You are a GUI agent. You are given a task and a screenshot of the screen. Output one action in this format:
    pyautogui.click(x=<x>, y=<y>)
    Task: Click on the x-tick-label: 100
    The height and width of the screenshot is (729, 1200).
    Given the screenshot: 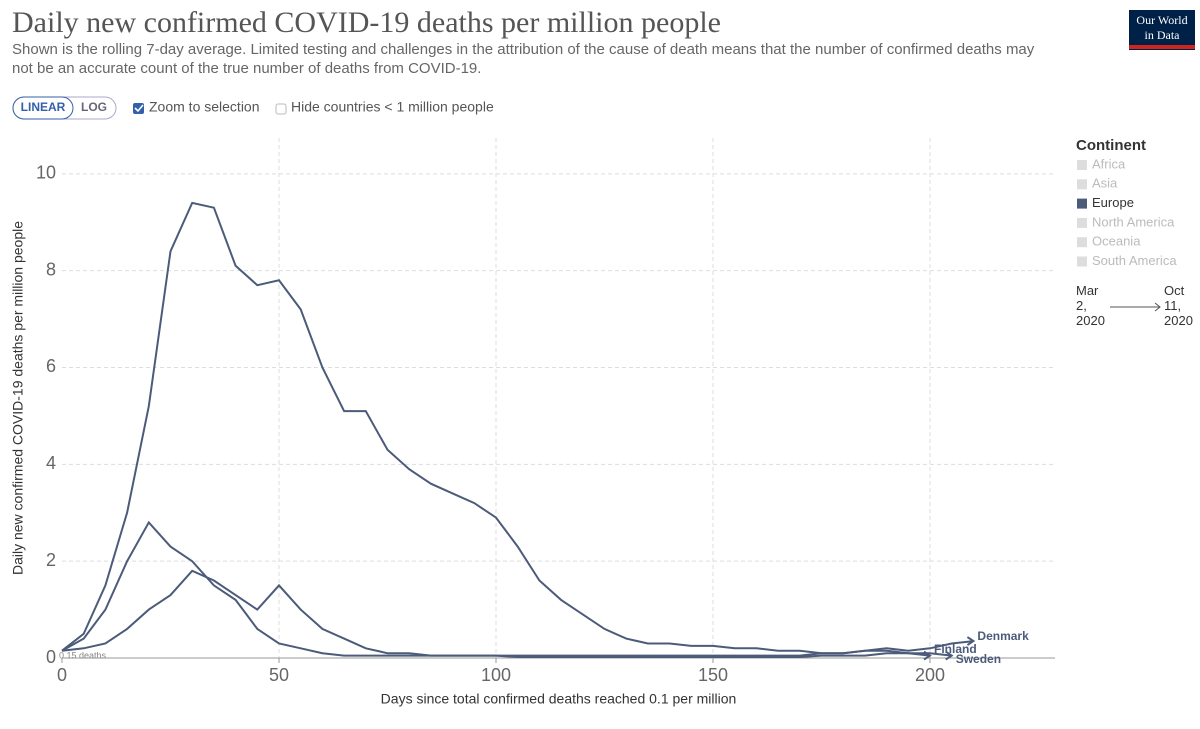 What is the action you would take?
    pyautogui.click(x=496, y=675)
    